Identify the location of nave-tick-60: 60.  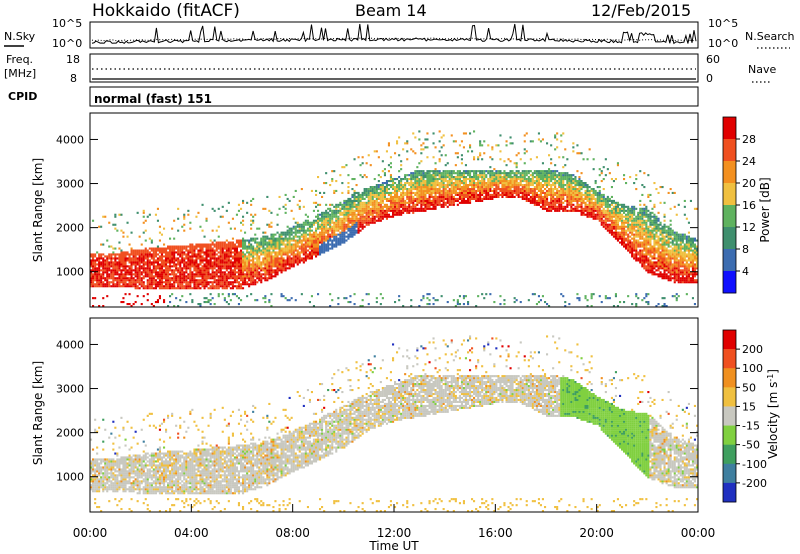
(713, 59).